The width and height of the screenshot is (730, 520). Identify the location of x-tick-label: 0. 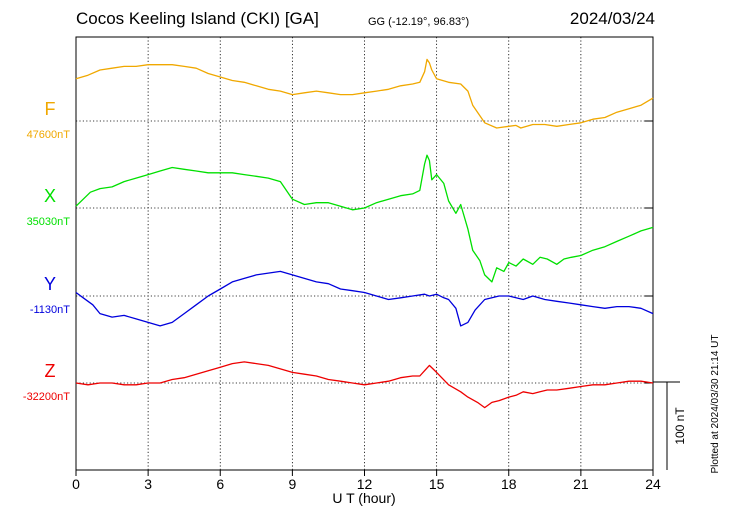
(76, 484).